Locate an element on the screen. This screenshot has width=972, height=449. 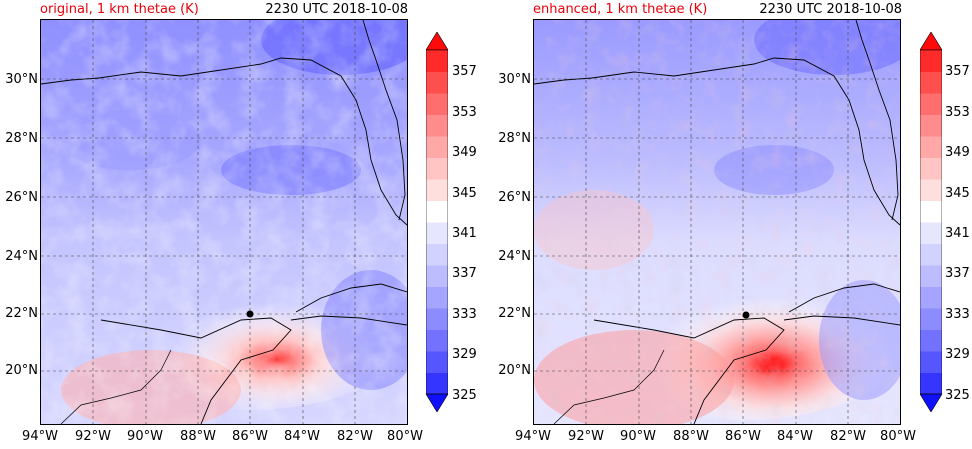
panel-title-left: original, 1 km thetae (K) is located at coordinates (119, 9).